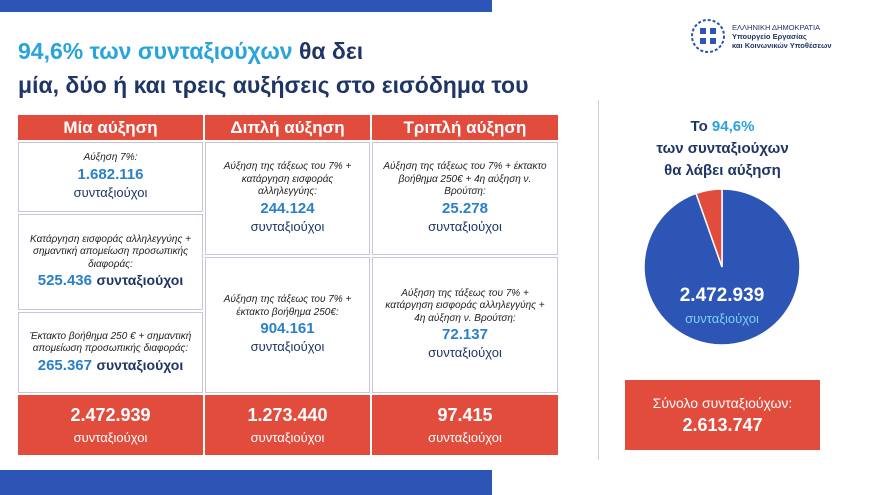  What do you see at coordinates (246, 6) in the screenshot?
I see `top-bar` at bounding box center [246, 6].